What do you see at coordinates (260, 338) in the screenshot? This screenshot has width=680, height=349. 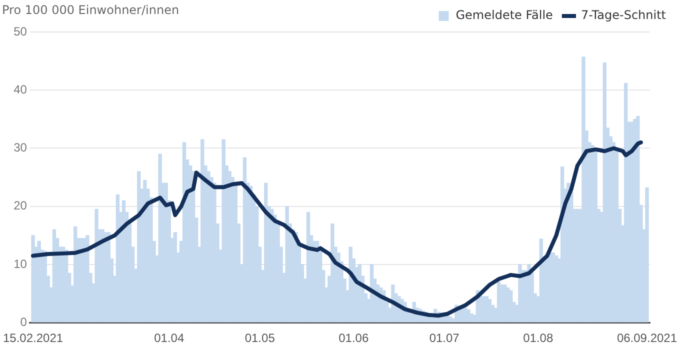 I see `x-tick-label: 01.05` at bounding box center [260, 338].